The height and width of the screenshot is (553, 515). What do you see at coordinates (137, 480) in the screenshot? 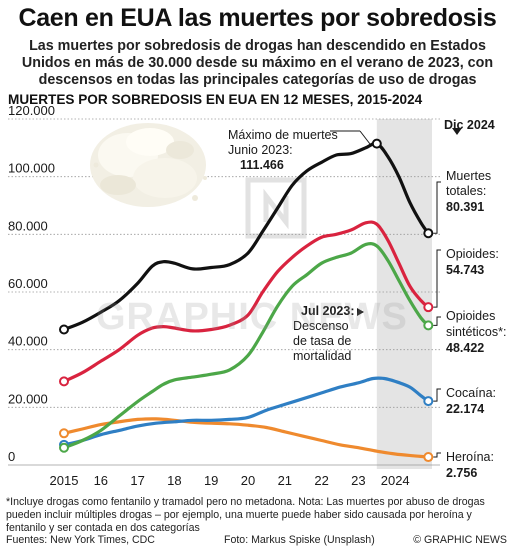
I see `x-tick-label: 17` at bounding box center [137, 480].